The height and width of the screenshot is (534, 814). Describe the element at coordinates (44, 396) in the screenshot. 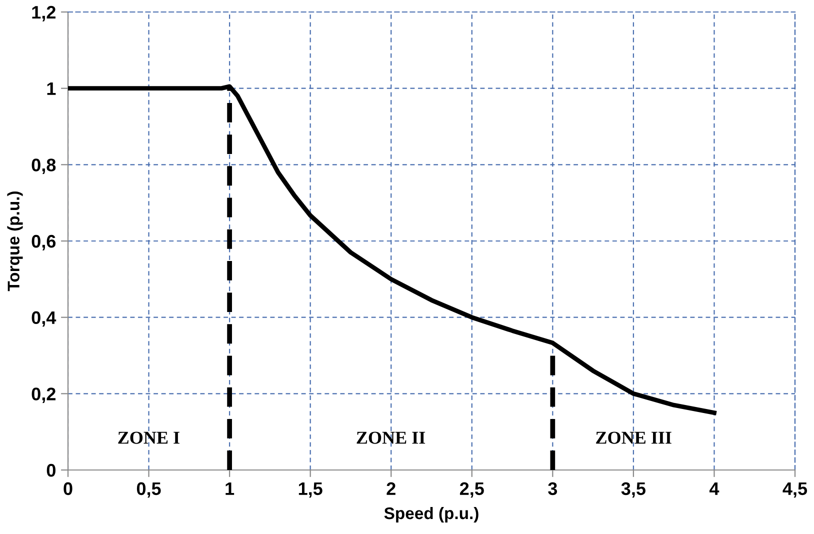

I see `y-tick-label: 0,2` at that location.